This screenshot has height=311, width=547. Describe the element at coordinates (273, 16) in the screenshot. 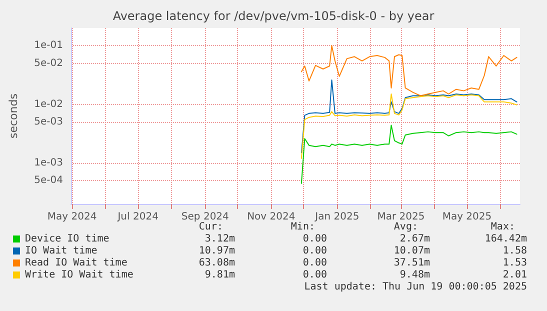

I see `chart-title: Average latency for /dev/pve/vm-105-disk-0 - by year` at that location.